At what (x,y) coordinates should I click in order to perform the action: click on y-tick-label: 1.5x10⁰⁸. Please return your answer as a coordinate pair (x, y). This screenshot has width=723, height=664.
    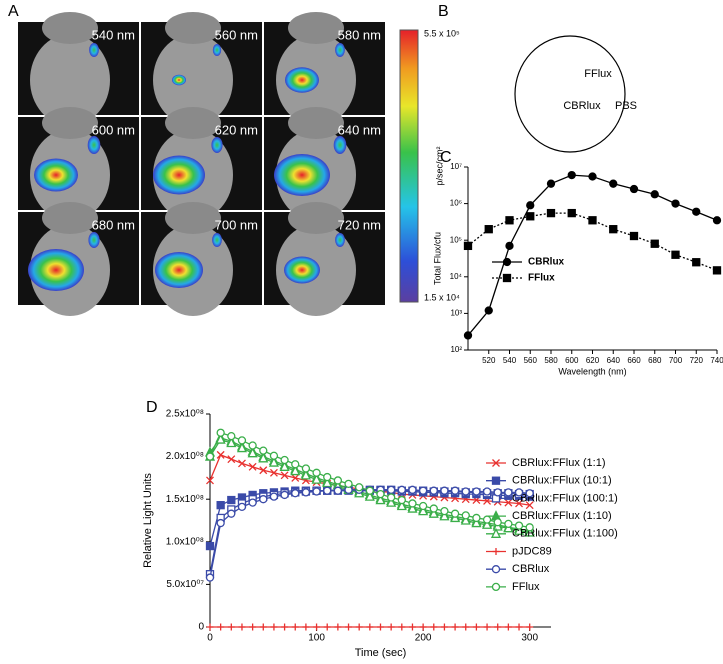
    Looking at the image, I should click on (185, 499).